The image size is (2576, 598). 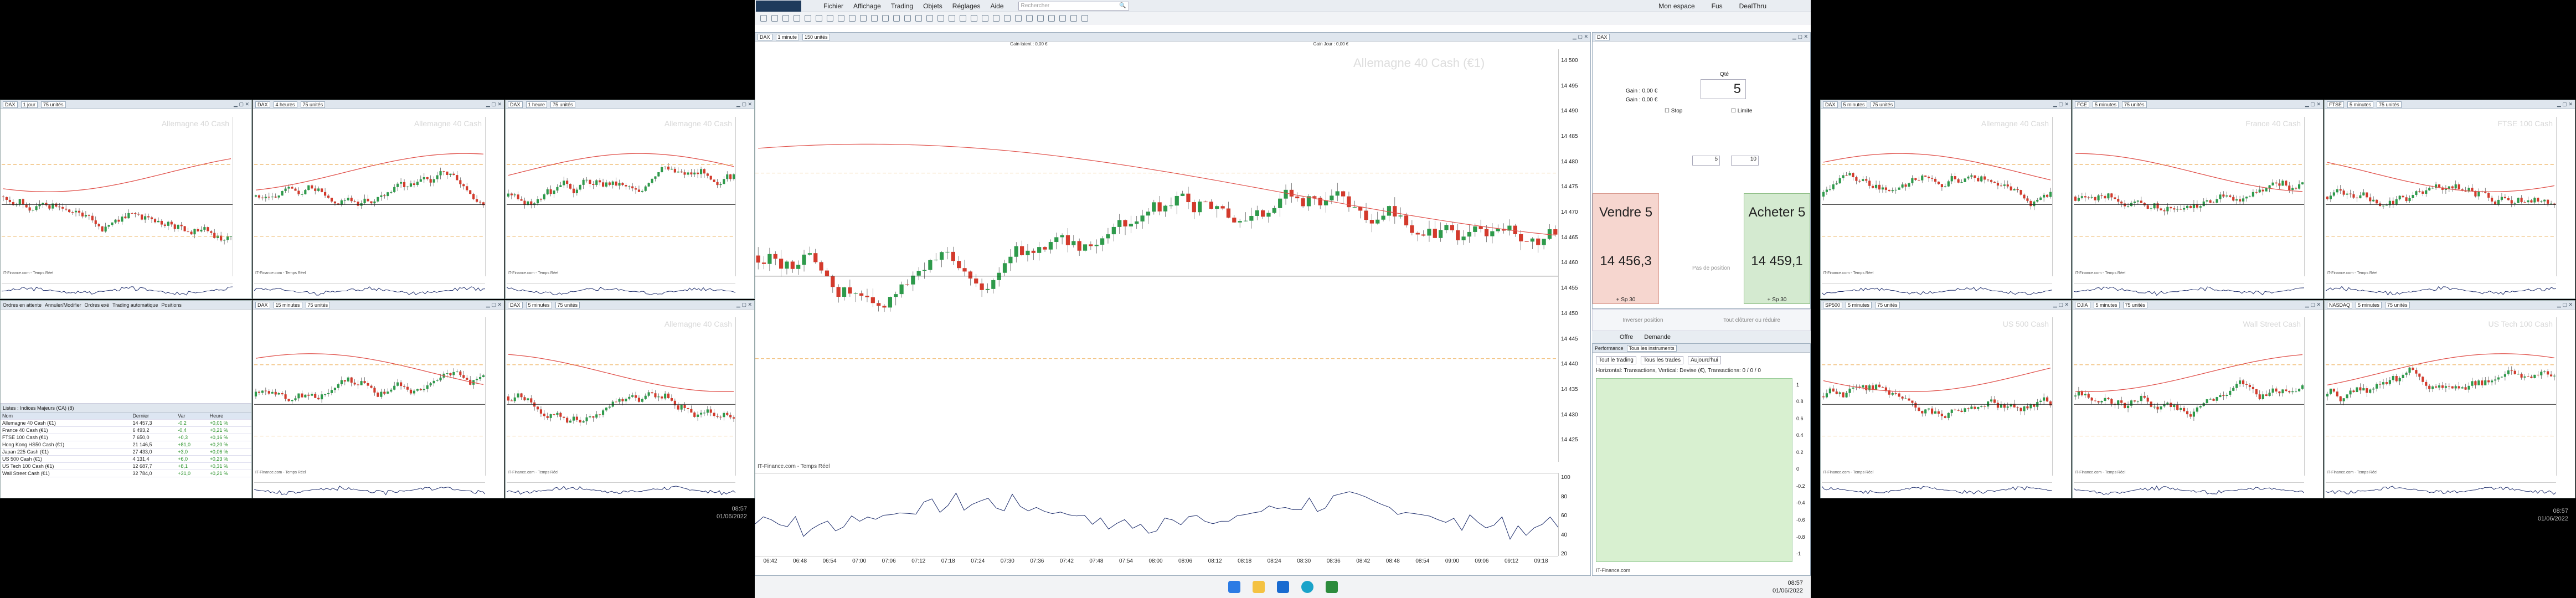 What do you see at coordinates (833, 6) in the screenshot?
I see `menu-item-0: Fichier` at bounding box center [833, 6].